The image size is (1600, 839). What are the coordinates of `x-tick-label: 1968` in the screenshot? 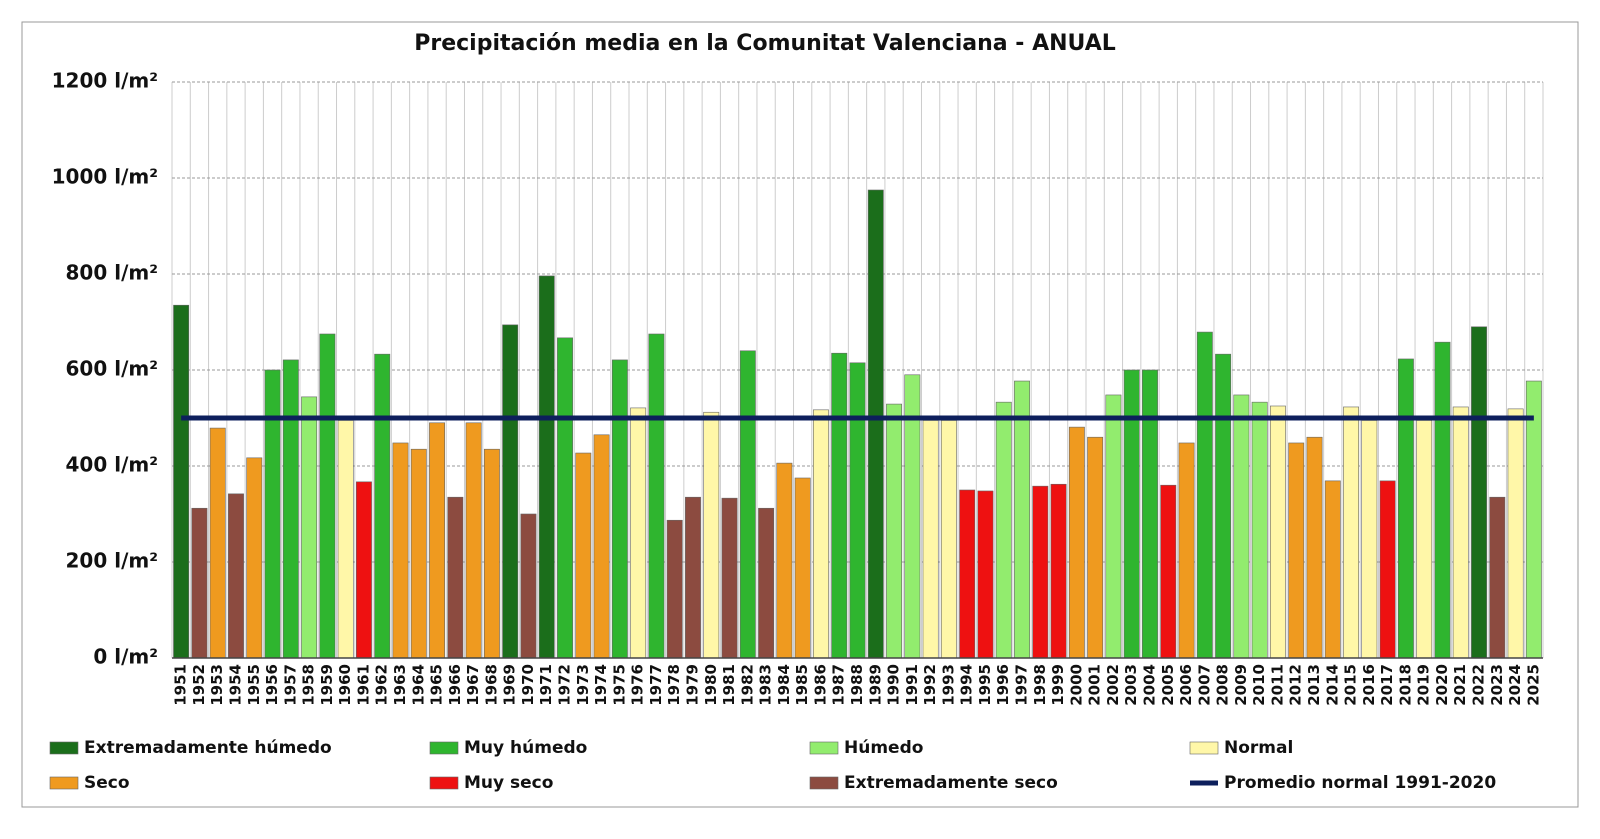 It's located at (491, 685).